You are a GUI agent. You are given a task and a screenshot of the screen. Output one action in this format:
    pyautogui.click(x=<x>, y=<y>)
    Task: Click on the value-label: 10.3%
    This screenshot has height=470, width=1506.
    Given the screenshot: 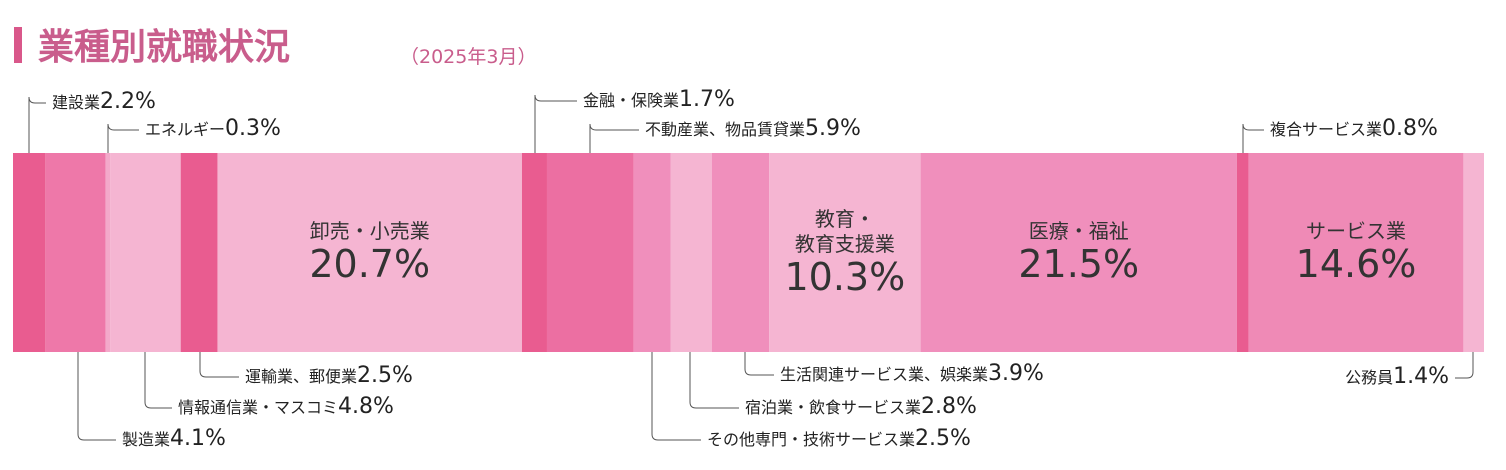 What is the action you would take?
    pyautogui.click(x=845, y=276)
    